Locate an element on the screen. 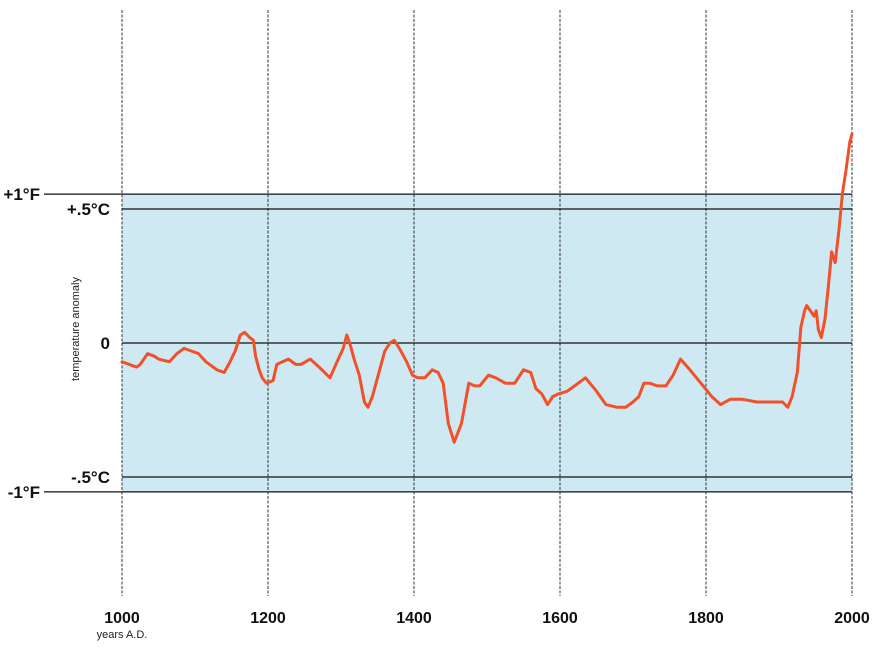  x-tick-label-1200: 1200 is located at coordinates (268, 618).